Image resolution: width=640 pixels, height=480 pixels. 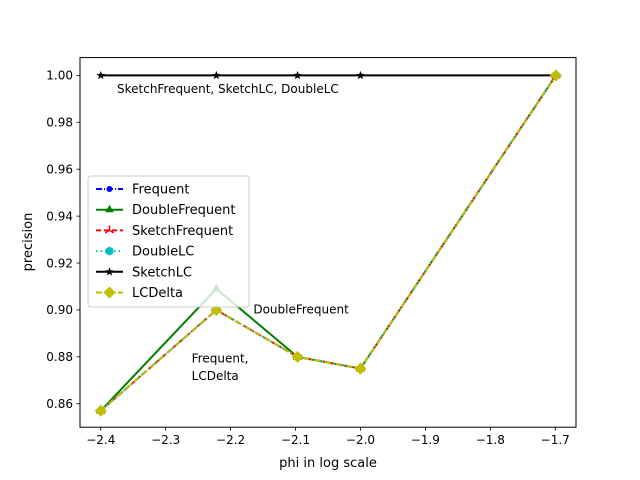 What do you see at coordinates (59, 123) in the screenshot?
I see `y-tick-label: 0.98` at bounding box center [59, 123].